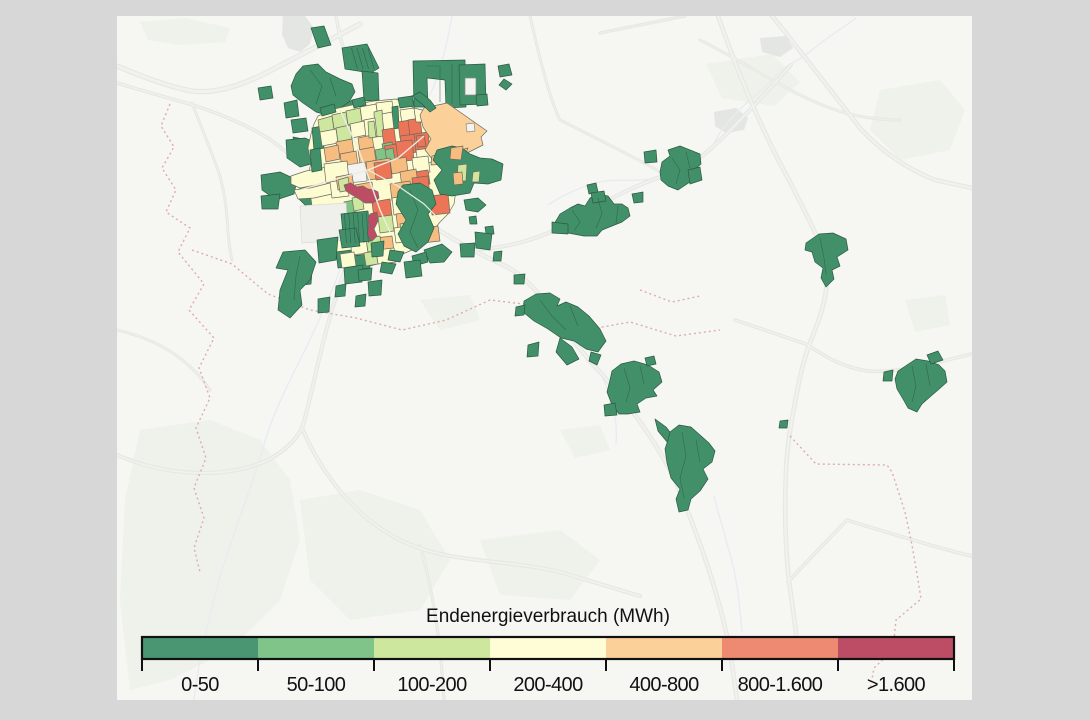 The width and height of the screenshot is (1090, 720). I want to click on svg-text: 100-200, so click(432, 685).